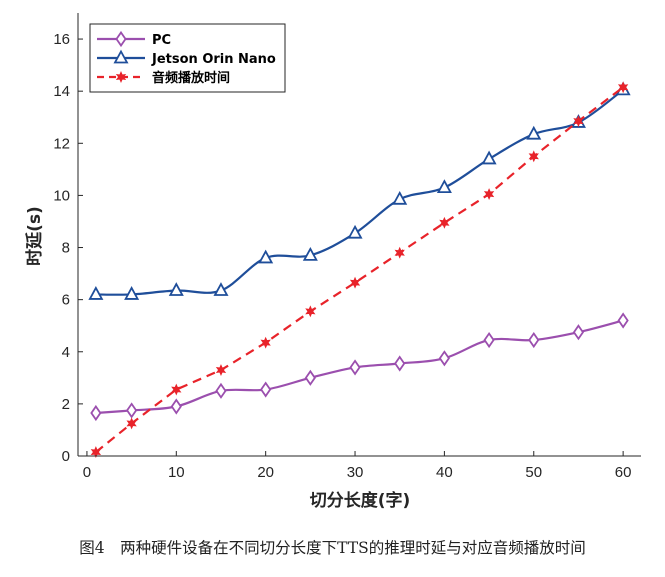  I want to click on x-tick-label: 40, so click(444, 472).